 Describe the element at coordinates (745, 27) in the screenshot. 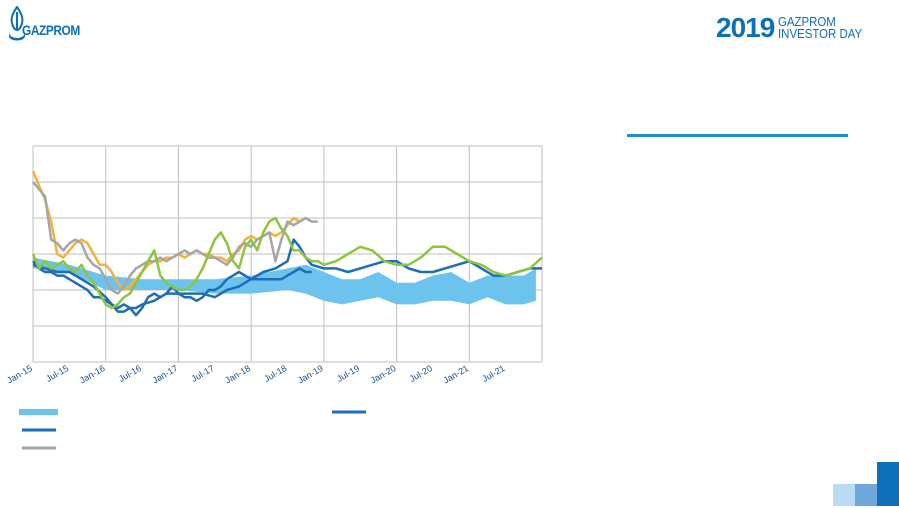

I see `event-year: 2019` at that location.